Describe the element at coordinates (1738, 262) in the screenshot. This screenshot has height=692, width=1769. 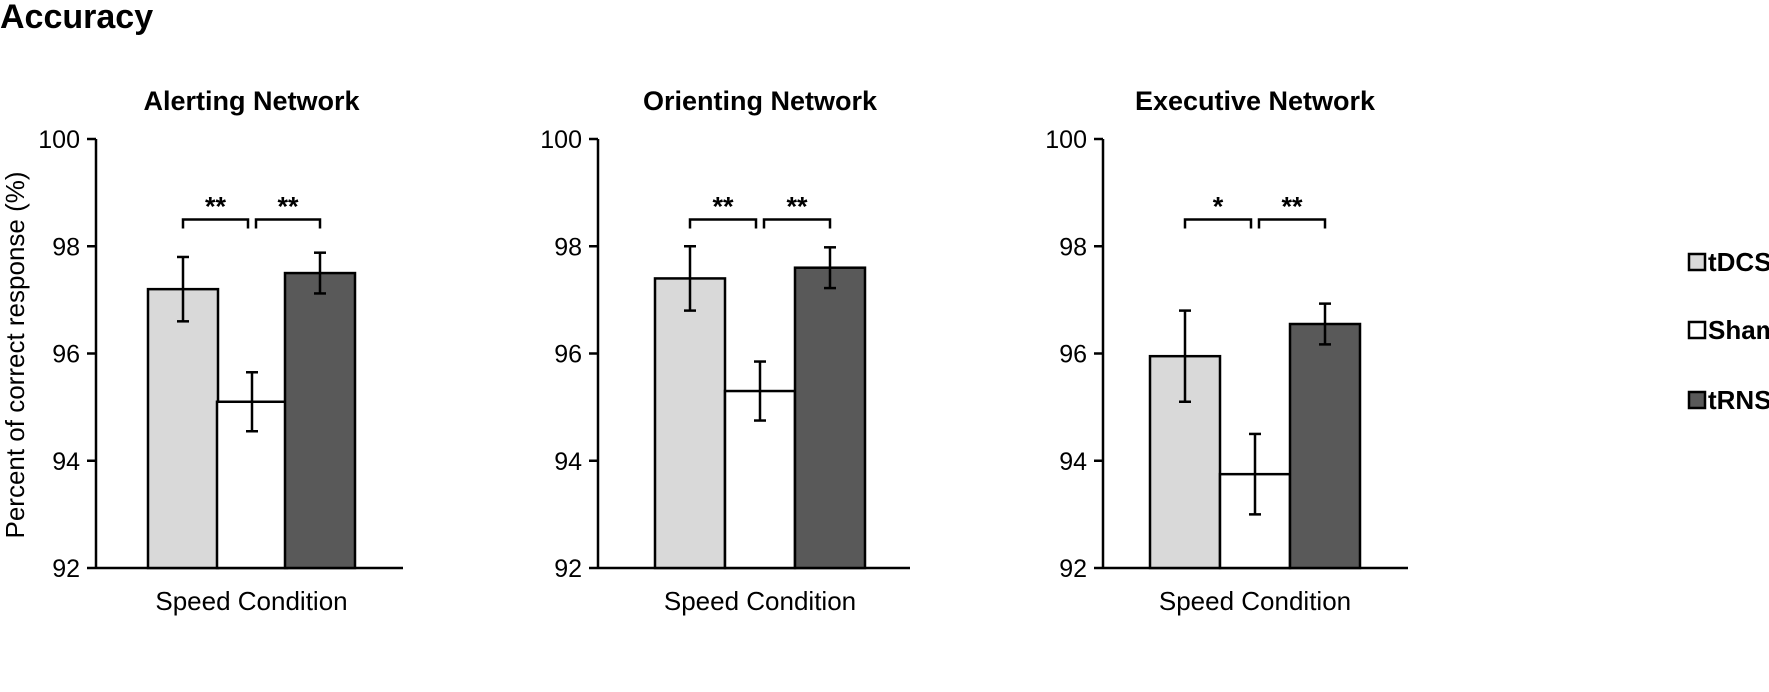
I see `legend-label: tDCS` at that location.